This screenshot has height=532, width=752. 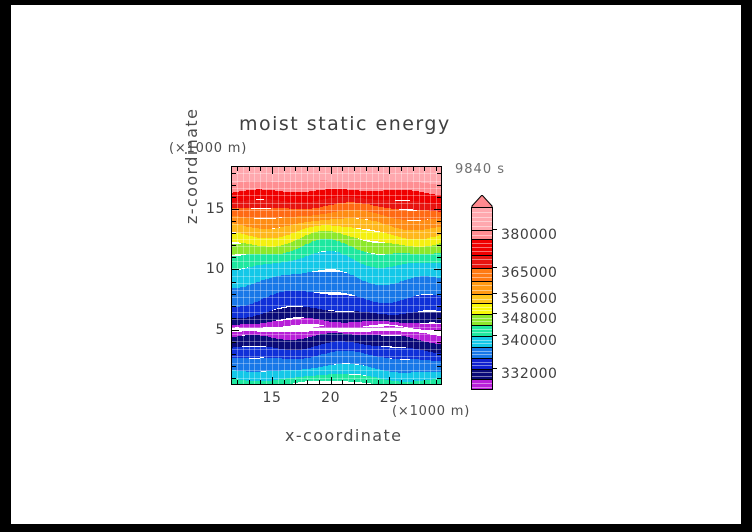 I want to click on y-tick-major, so click(x=437, y=330).